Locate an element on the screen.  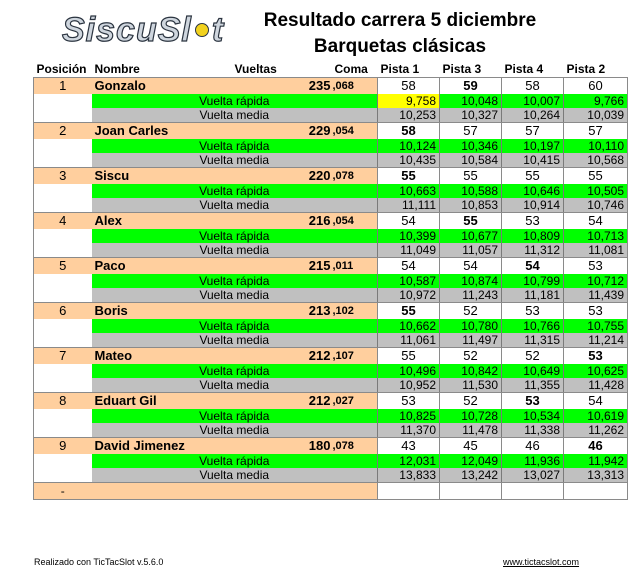
coma-cell: ,078 is located at coordinates (354, 175).